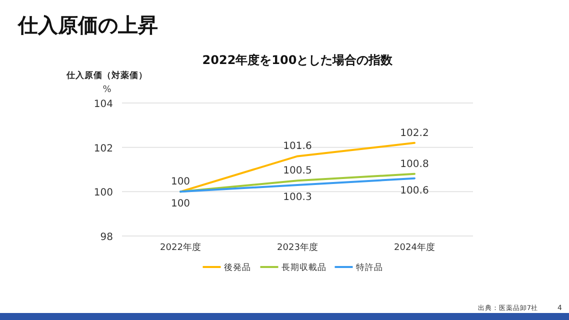  What do you see at coordinates (297, 146) in the screenshot?
I see `data-label: 101.6` at bounding box center [297, 146].